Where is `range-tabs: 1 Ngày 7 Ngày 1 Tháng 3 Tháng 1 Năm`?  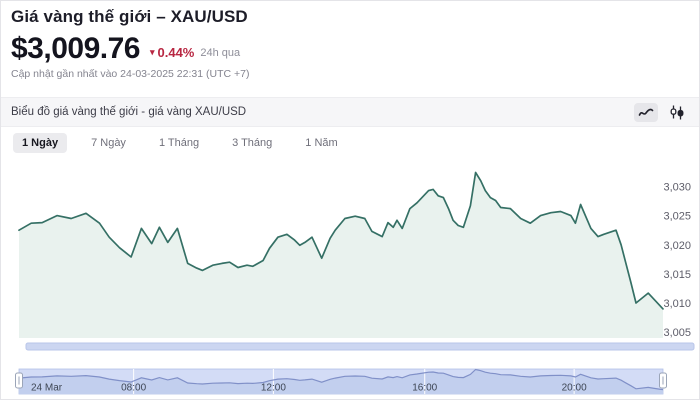
range-tabs: 1 Ngày 7 Ngày 1 Tháng 3 Tháng 1 Năm is located at coordinates (180, 143).